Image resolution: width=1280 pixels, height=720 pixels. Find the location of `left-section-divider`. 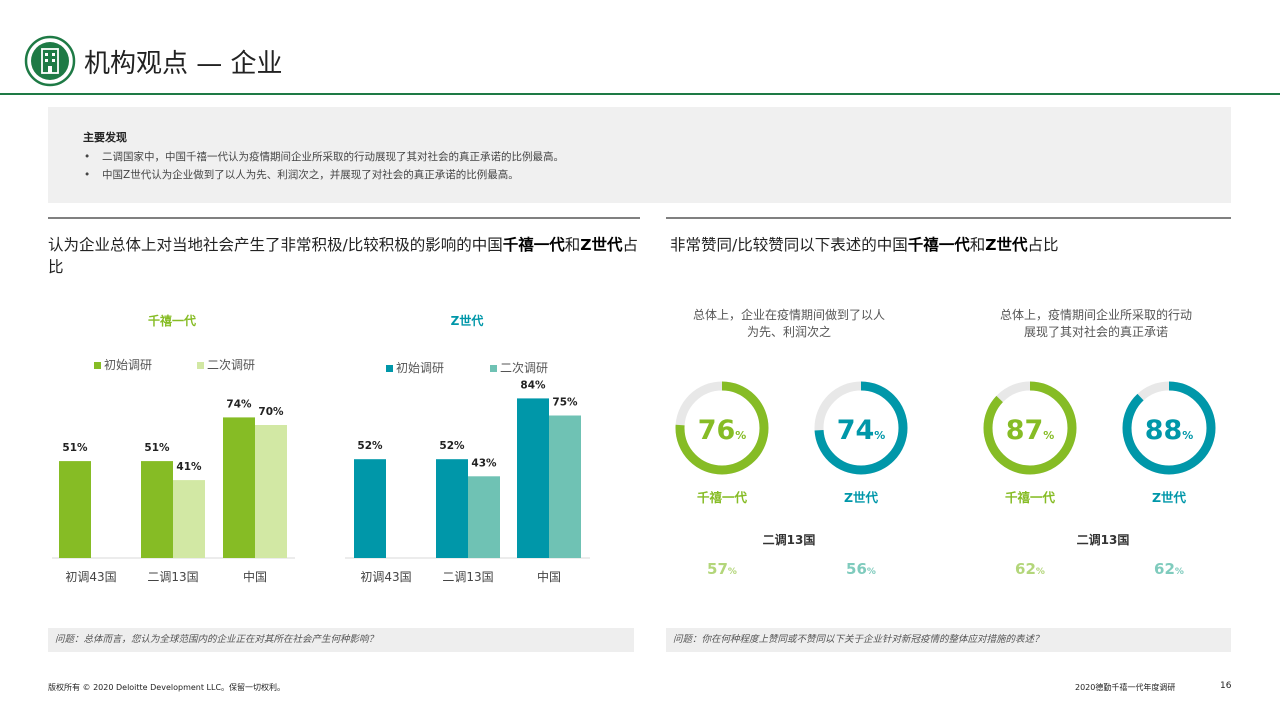

left-section-divider is located at coordinates (344, 218).